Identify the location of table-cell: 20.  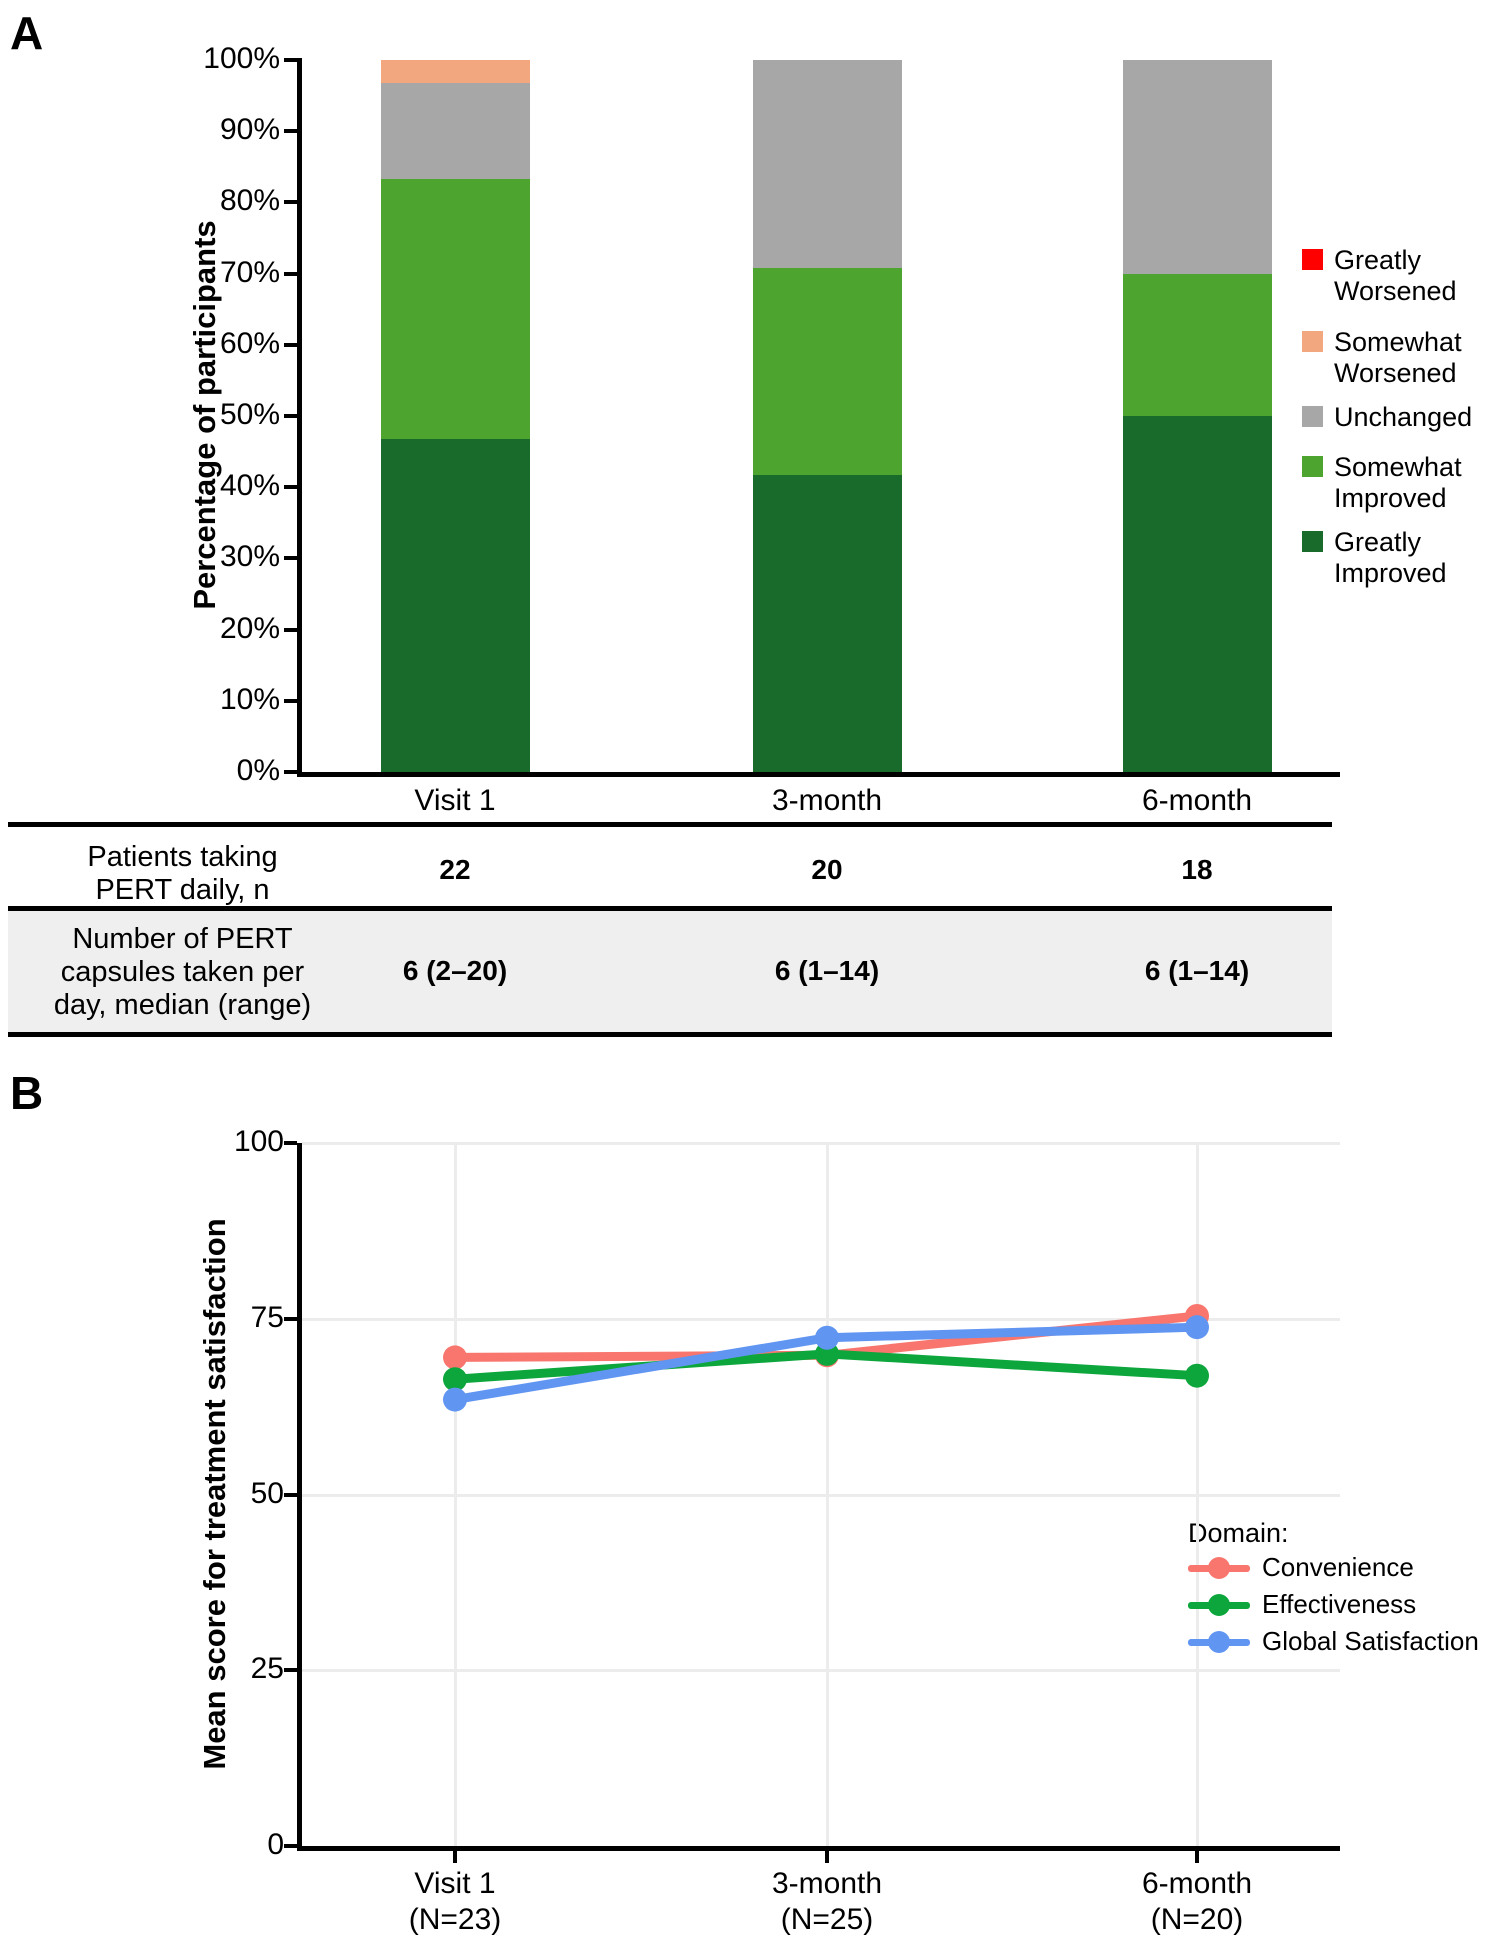
(827, 869).